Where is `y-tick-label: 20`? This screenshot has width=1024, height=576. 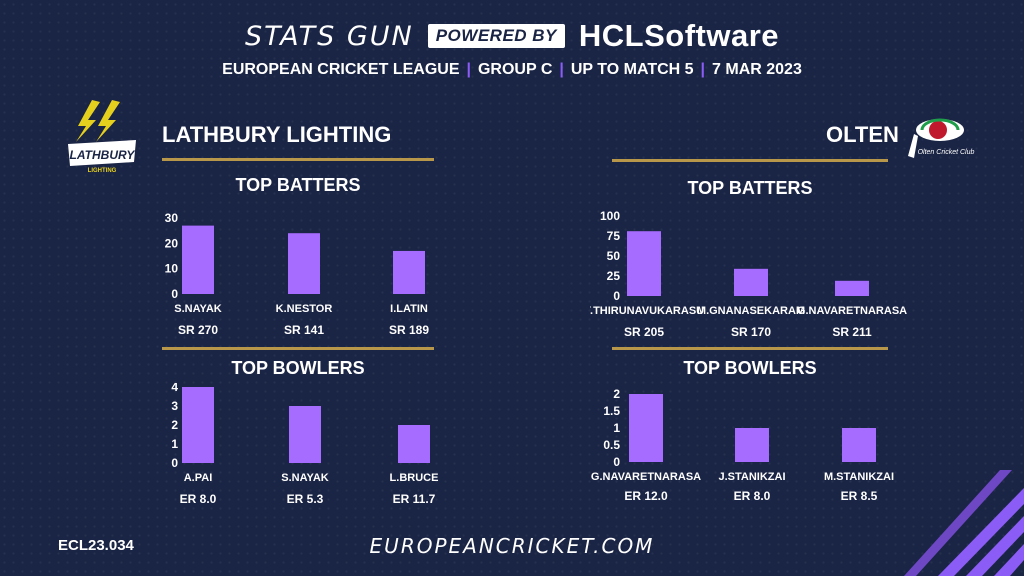 y-tick-label: 20 is located at coordinates (172, 243).